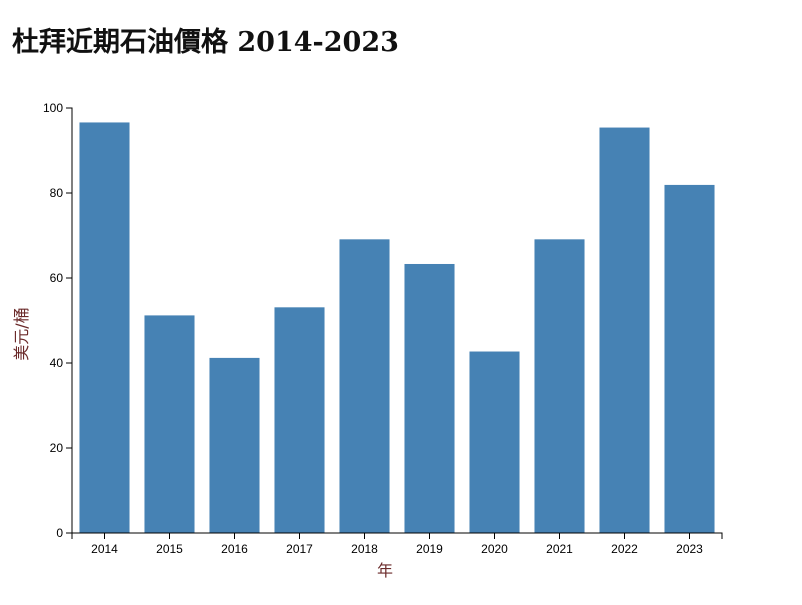  What do you see at coordinates (559, 549) in the screenshot?
I see `x-tick-label: 2021` at bounding box center [559, 549].